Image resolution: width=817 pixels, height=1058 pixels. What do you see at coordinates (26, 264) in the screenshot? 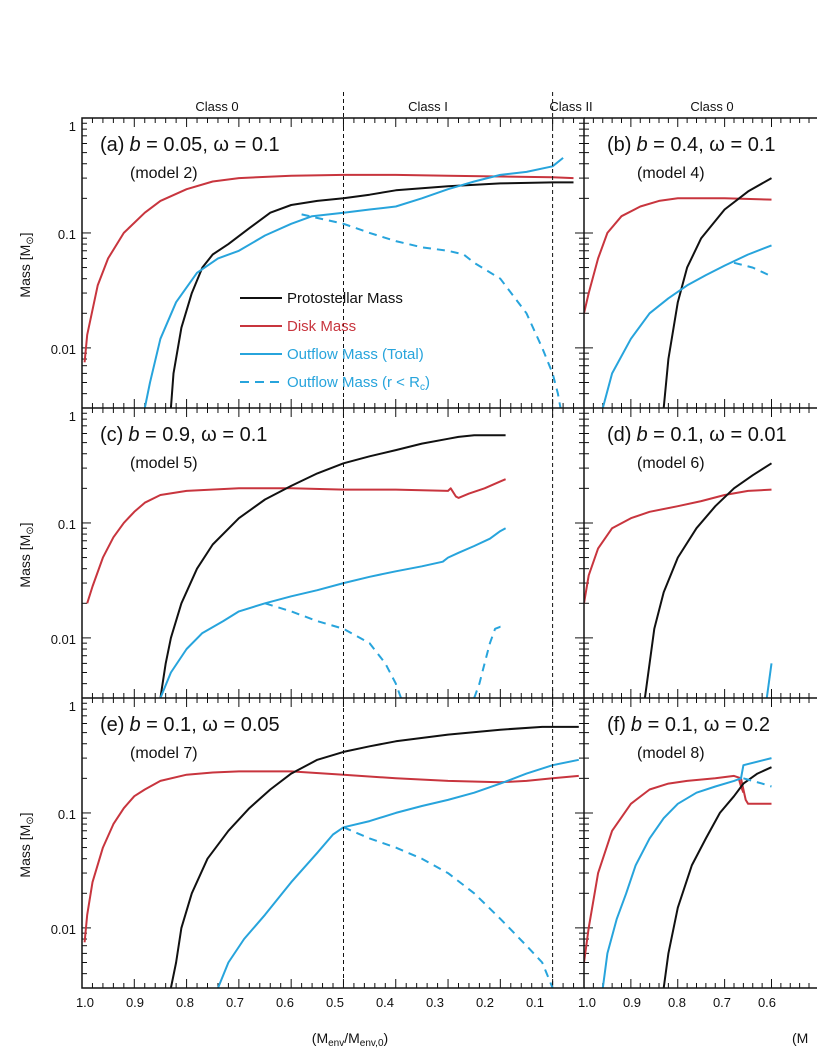
I see `y-axis-label-a: Mass [M⊙]` at bounding box center [26, 264].